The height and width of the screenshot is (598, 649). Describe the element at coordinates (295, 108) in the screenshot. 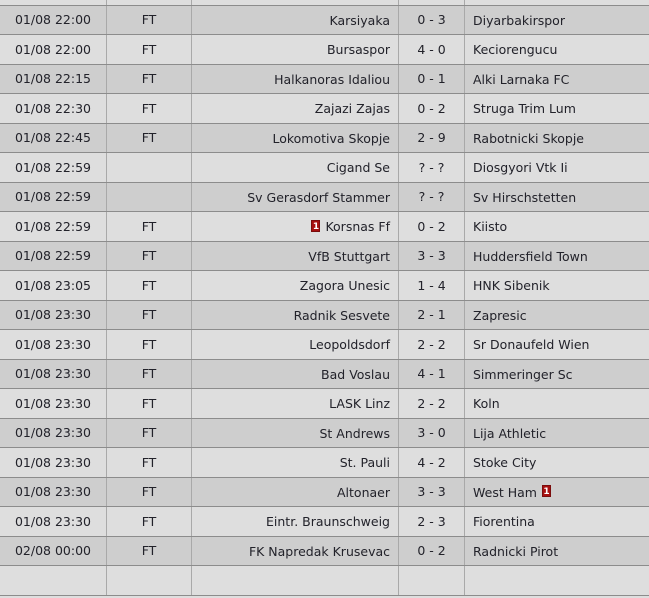

I see `home-team: Zajazi Zajas` at that location.